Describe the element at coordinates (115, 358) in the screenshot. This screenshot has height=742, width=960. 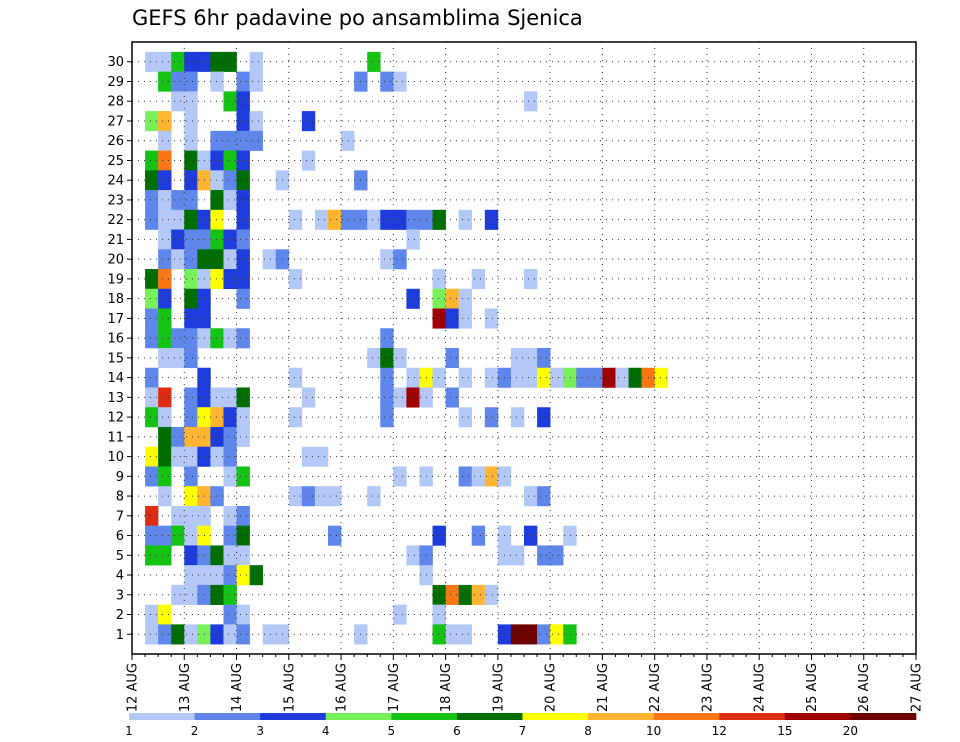
I see `y-tick-label: 15` at that location.